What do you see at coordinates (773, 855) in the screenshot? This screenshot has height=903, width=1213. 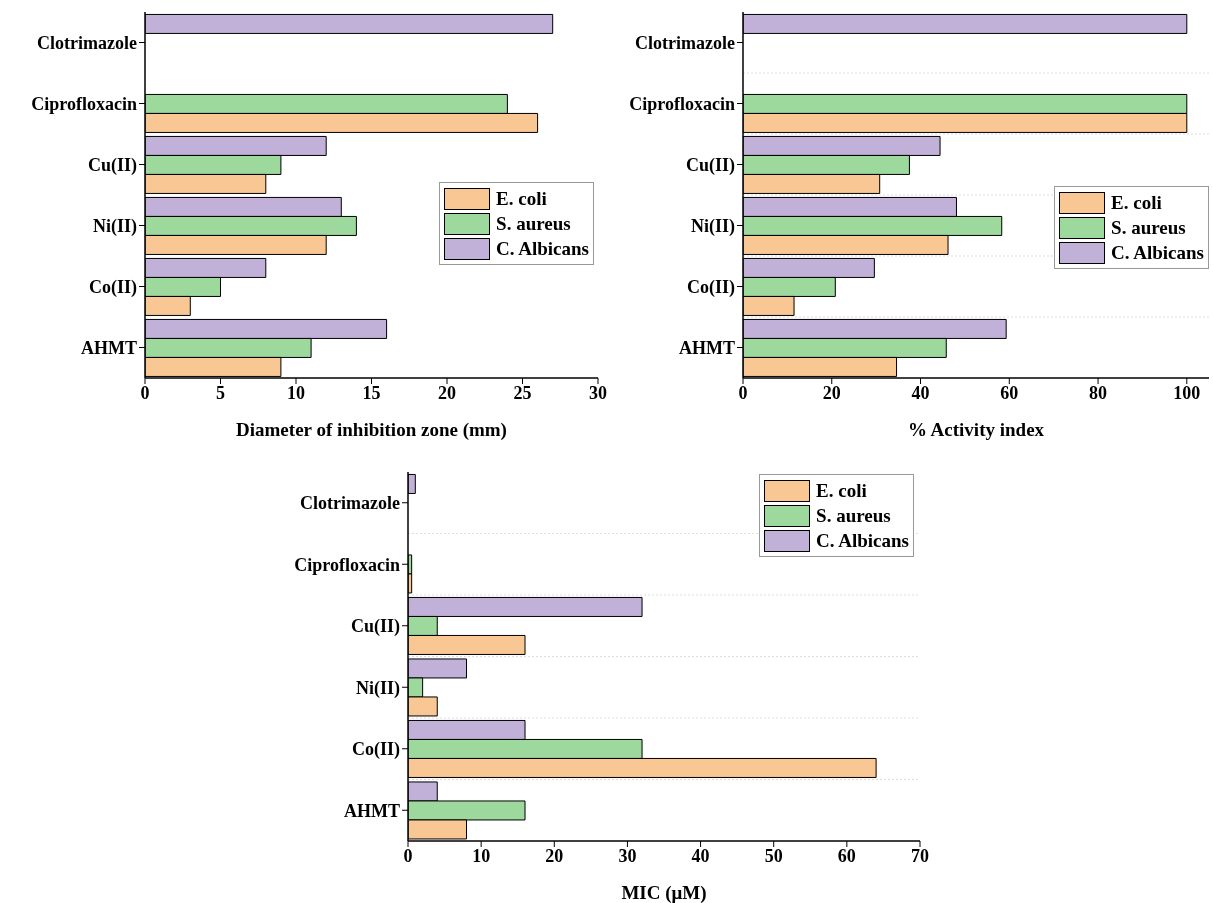 I see `x-tick-label: 50` at bounding box center [773, 855].